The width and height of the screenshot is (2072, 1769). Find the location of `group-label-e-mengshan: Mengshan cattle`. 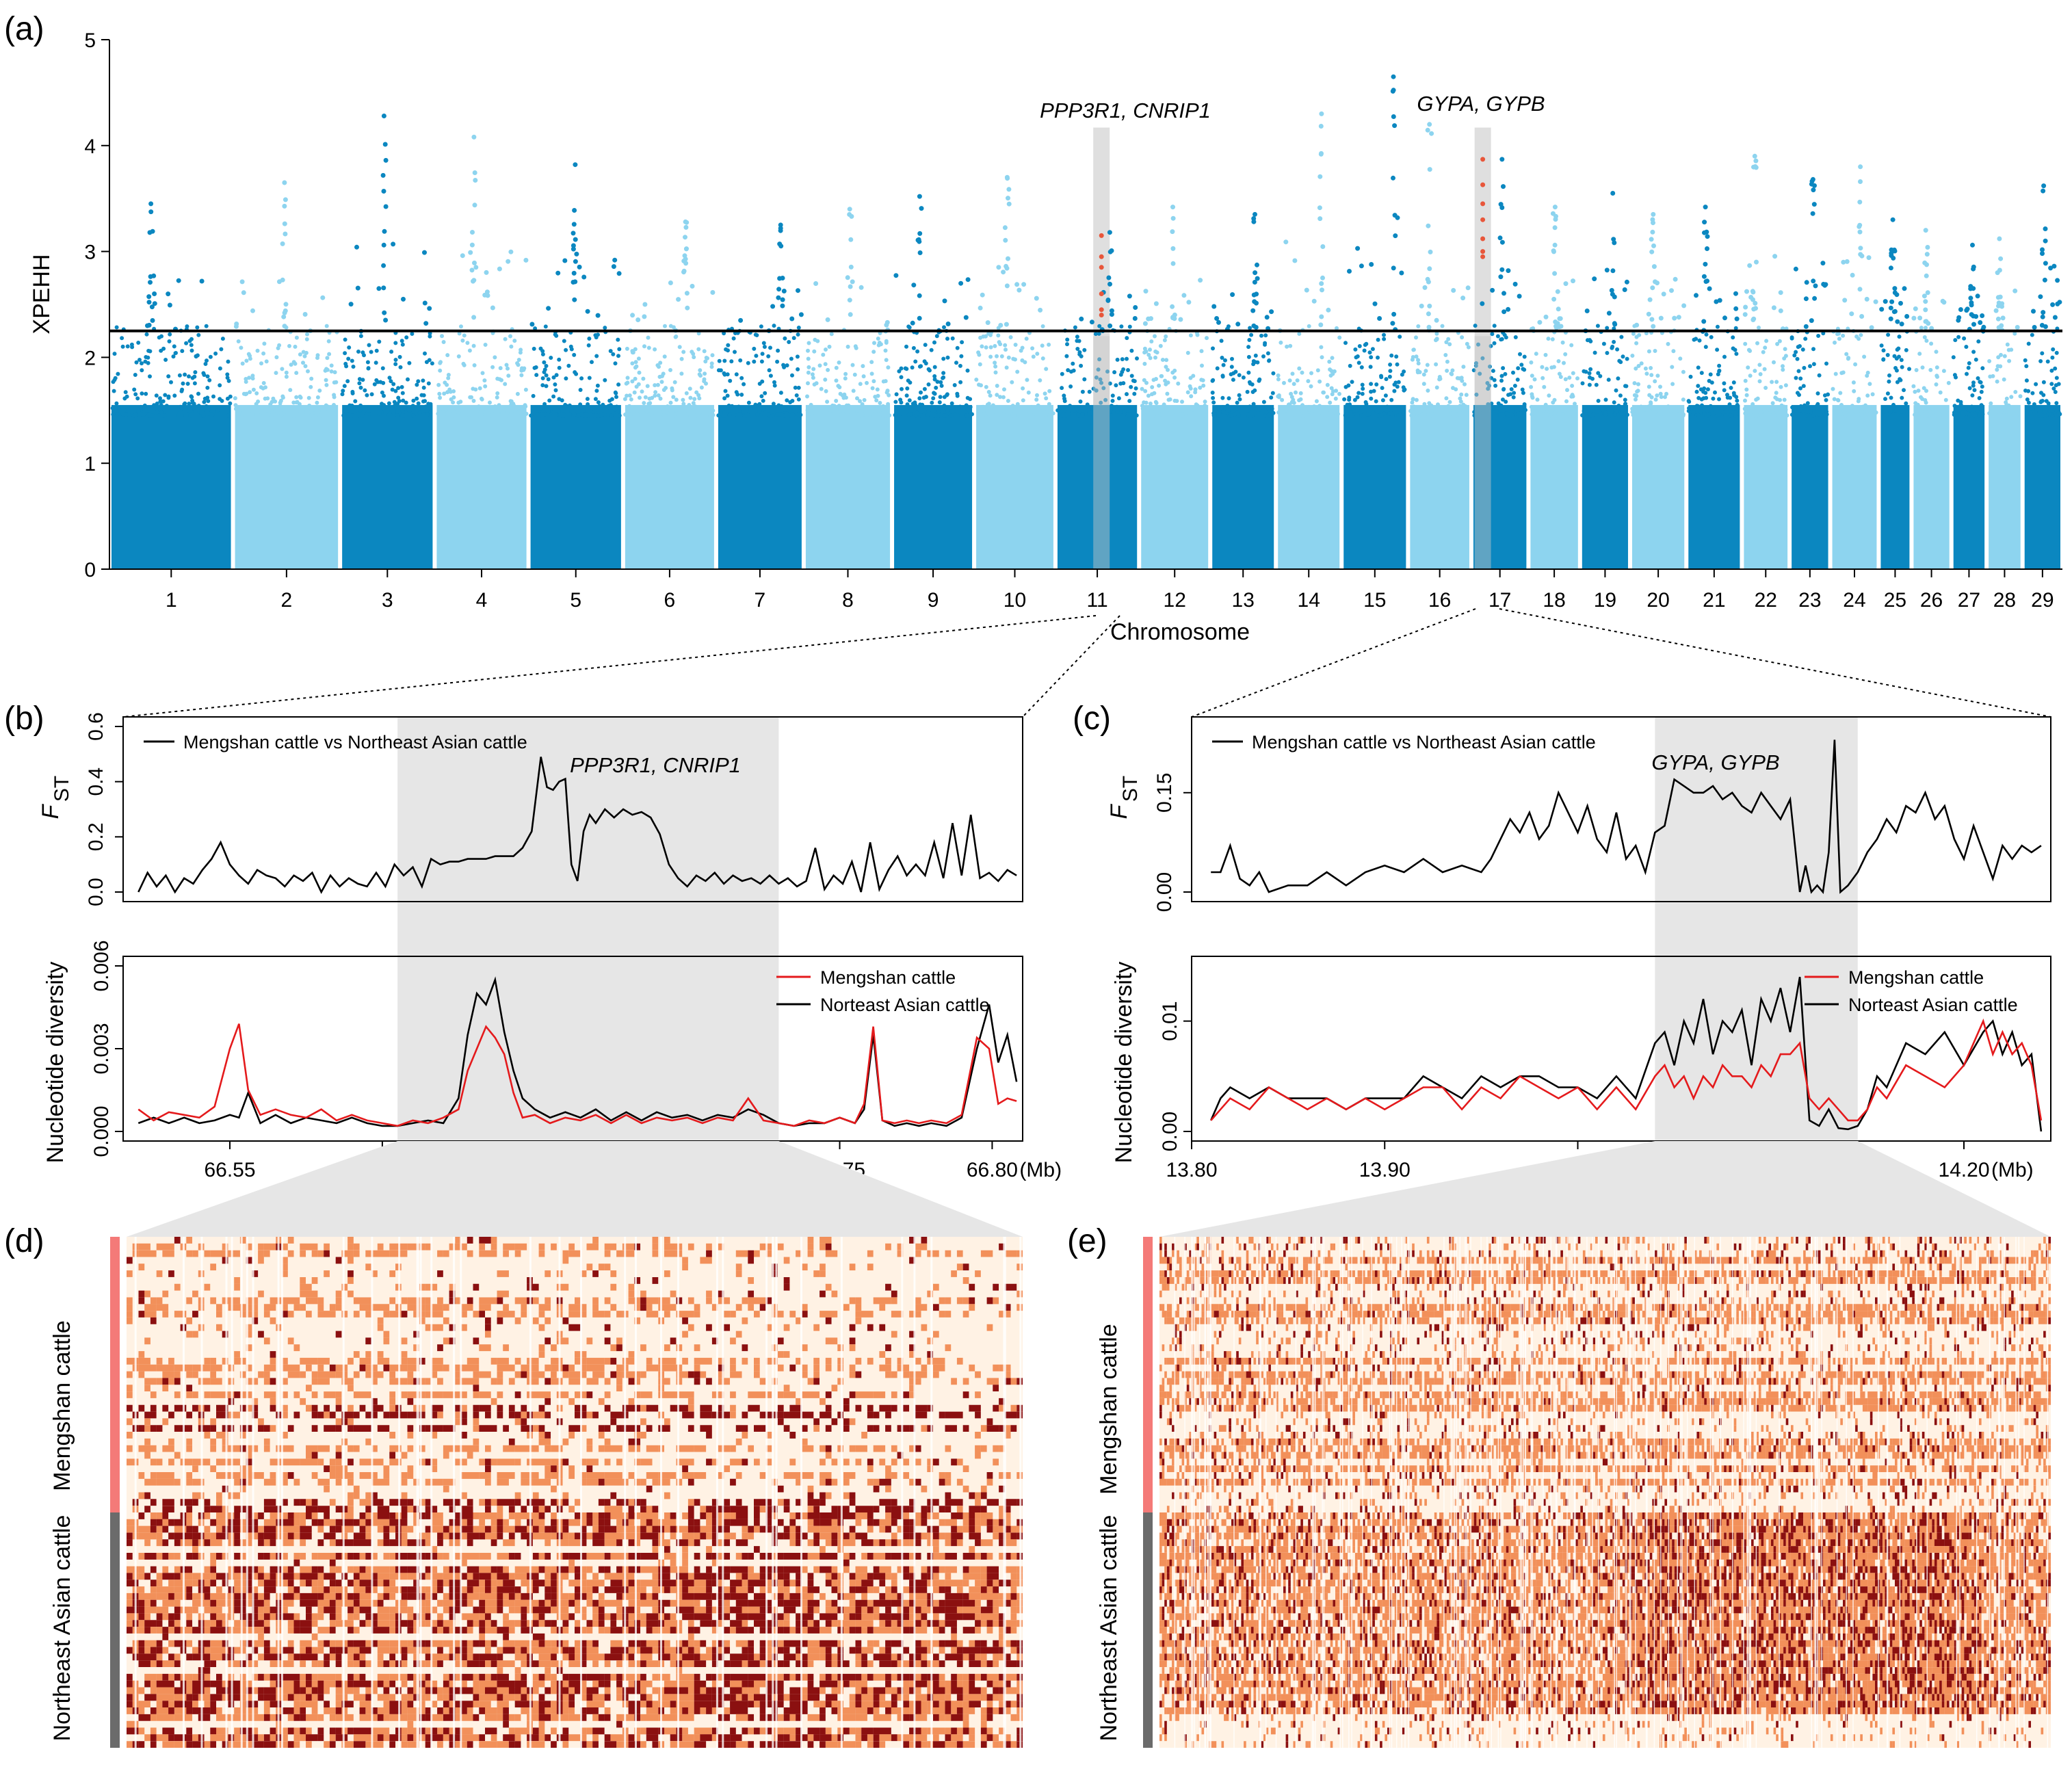

group-label-e-mengshan: Mengshan cattle is located at coordinates (1109, 1409).